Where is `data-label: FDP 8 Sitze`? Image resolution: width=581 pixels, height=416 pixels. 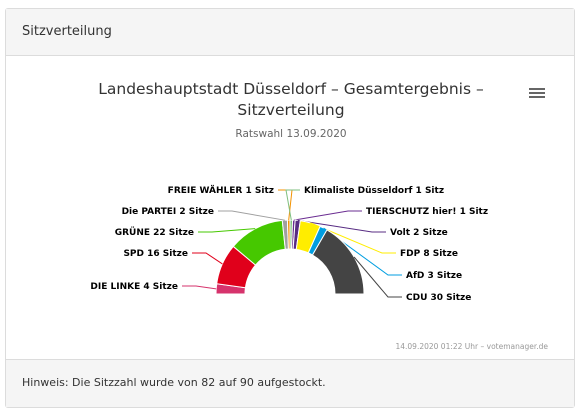
data-label: FDP 8 Sitze is located at coordinates (429, 254).